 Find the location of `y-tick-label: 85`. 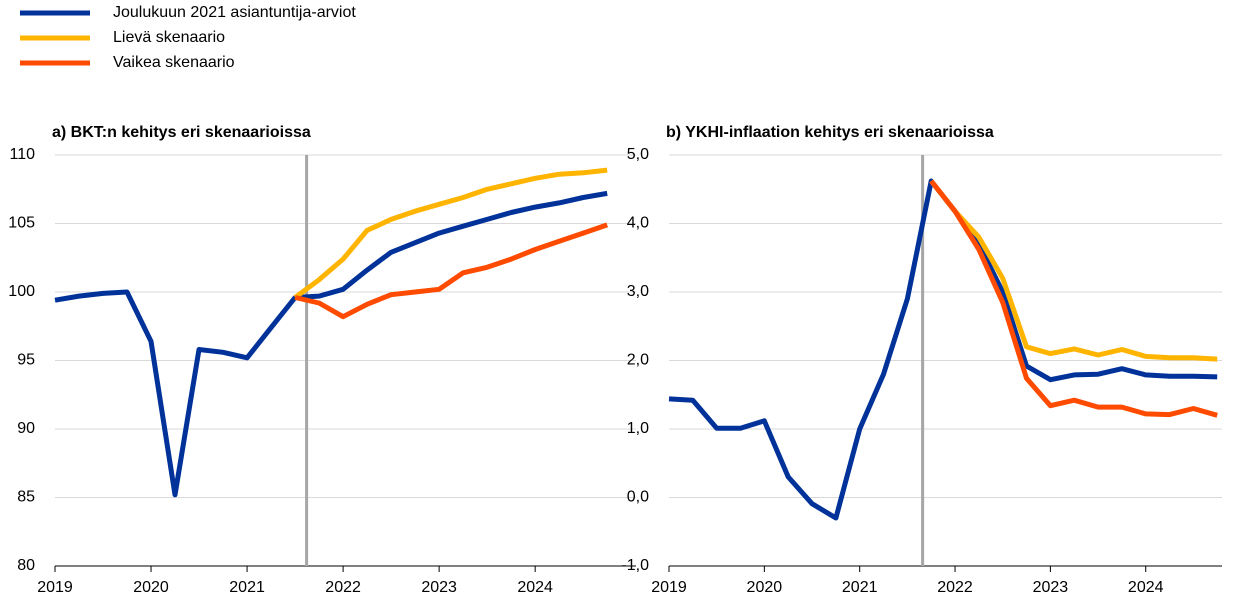

y-tick-label: 85 is located at coordinates (26, 497).